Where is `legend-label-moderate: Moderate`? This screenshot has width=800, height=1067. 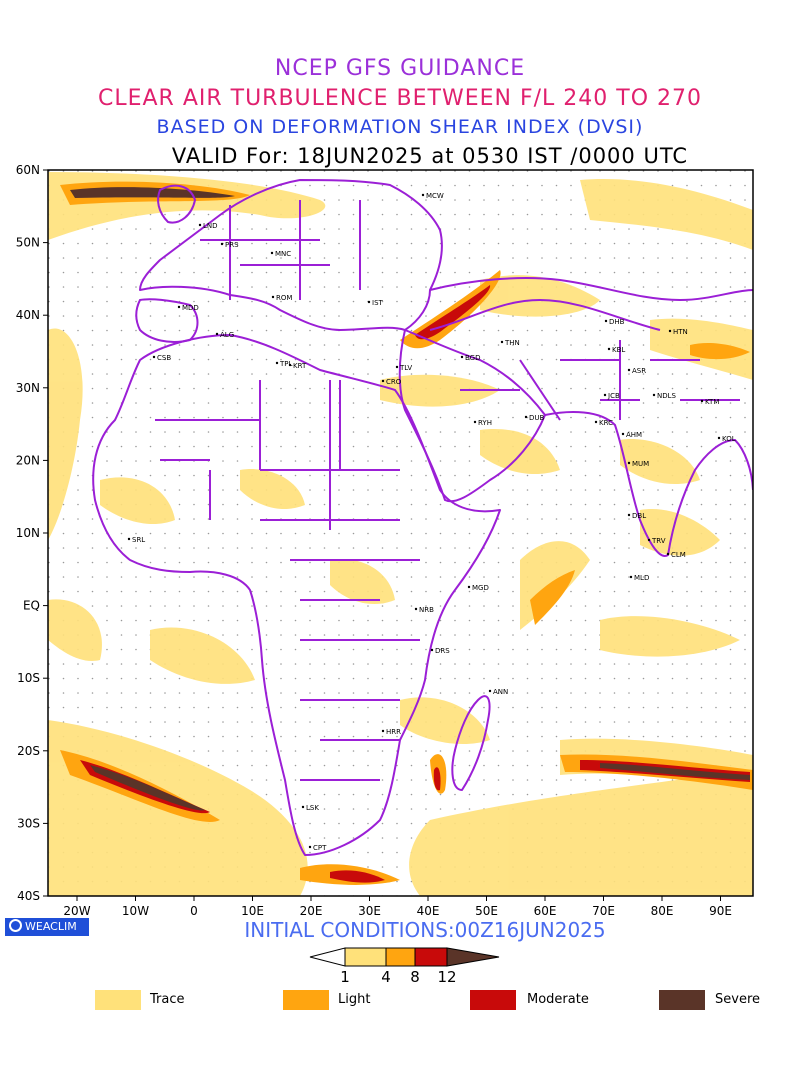
legend-label-moderate: Moderate is located at coordinates (558, 999).